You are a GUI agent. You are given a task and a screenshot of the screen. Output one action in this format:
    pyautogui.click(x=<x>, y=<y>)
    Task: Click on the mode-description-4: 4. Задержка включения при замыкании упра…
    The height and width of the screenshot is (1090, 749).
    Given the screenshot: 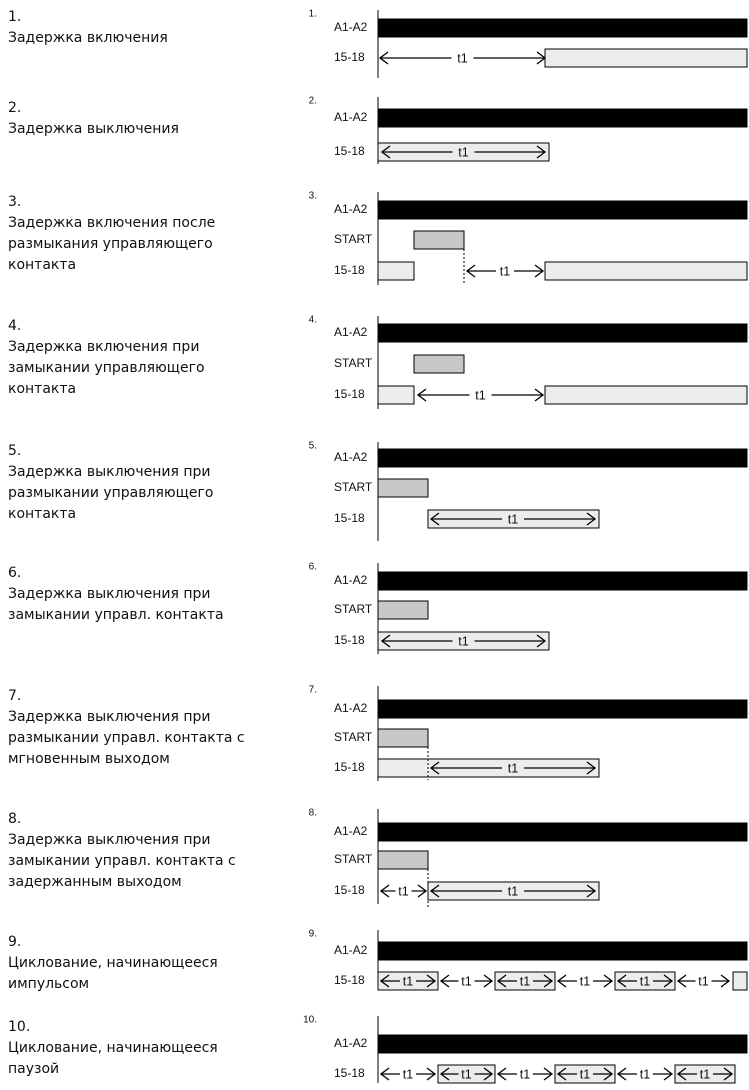 What is the action you would take?
    pyautogui.click(x=154, y=358)
    